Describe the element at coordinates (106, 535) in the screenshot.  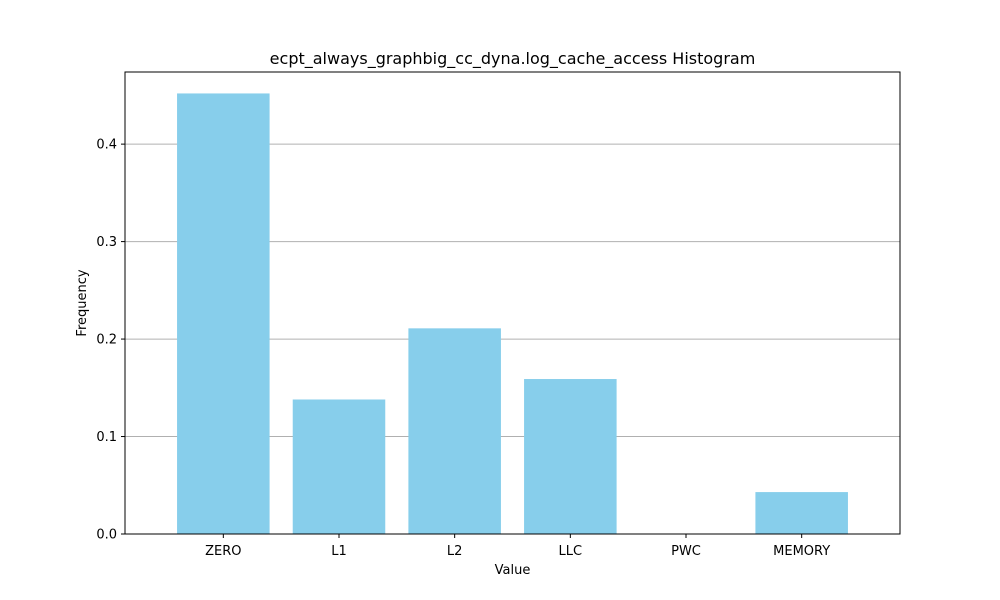
I see `y-tick-label: 0.0` at that location.